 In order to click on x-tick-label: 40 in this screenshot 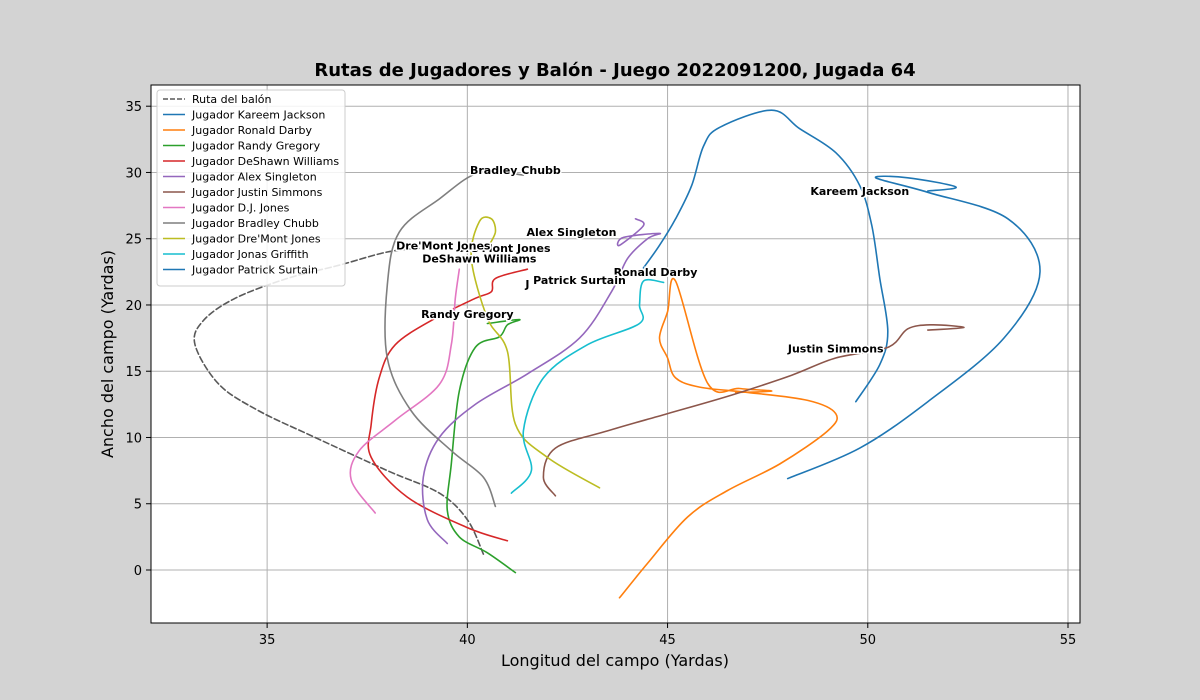, I will do `click(467, 640)`.